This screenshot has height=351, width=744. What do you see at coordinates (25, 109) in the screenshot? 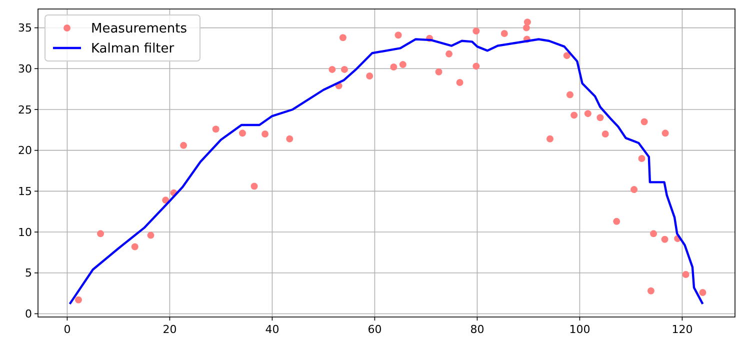
I see `y-tick-label: 25` at bounding box center [25, 109].